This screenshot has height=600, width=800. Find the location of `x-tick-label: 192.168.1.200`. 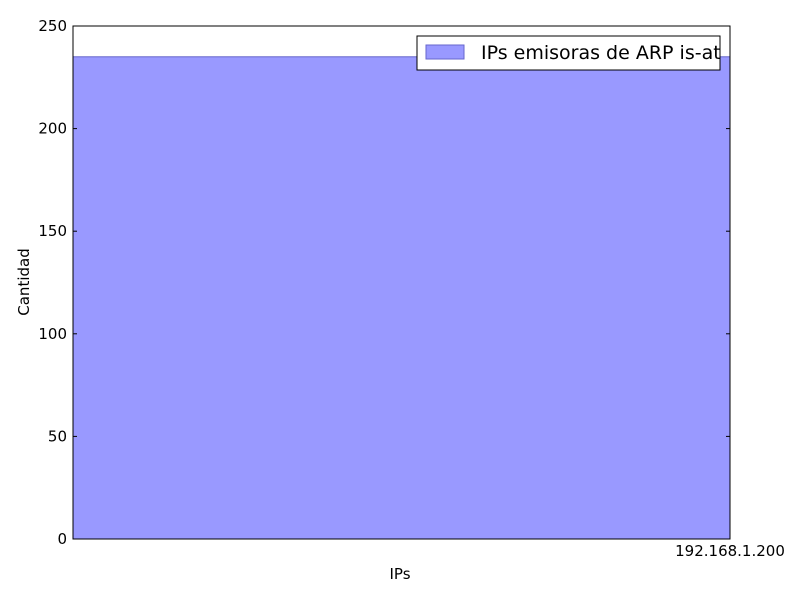

x-tick-label: 192.168.1.200 is located at coordinates (730, 551).